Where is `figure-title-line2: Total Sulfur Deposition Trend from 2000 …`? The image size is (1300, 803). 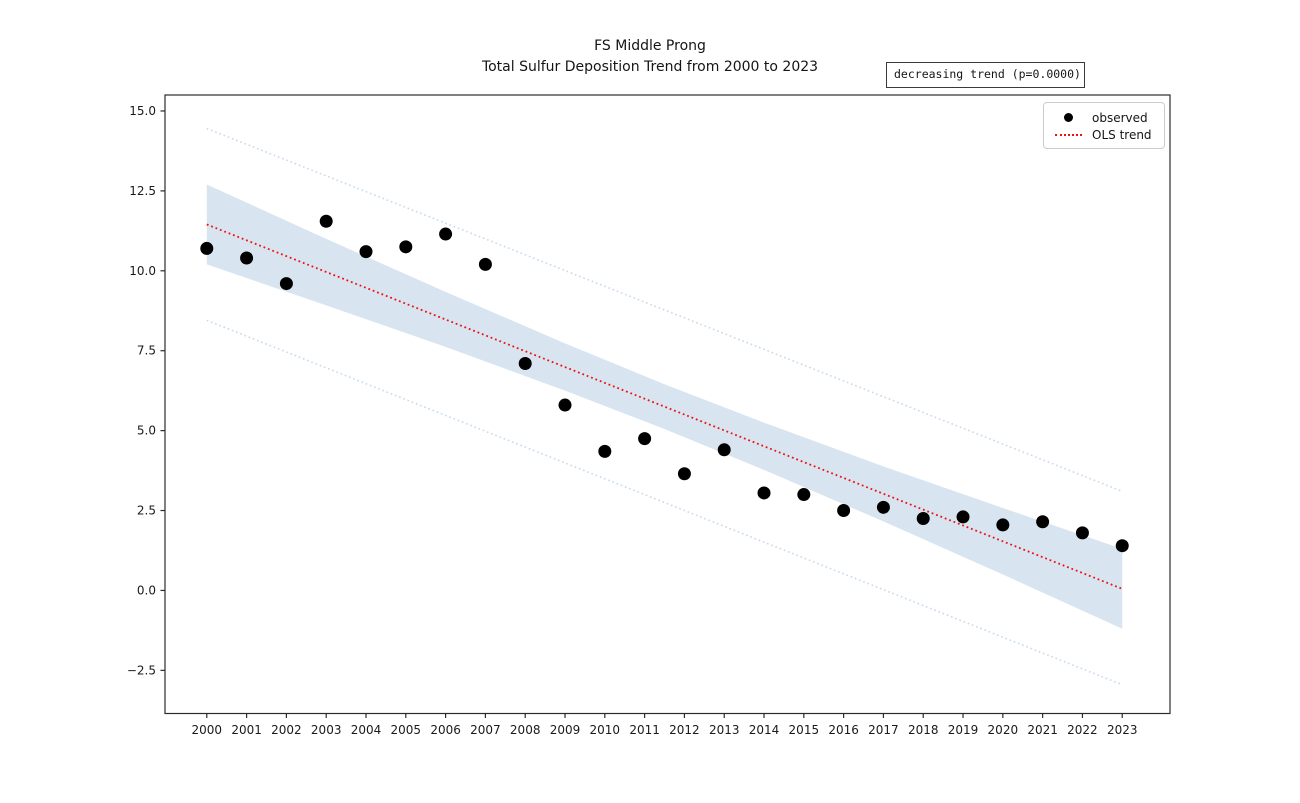 figure-title-line2: Total Sulfur Deposition Trend from 2000 … is located at coordinates (650, 67).